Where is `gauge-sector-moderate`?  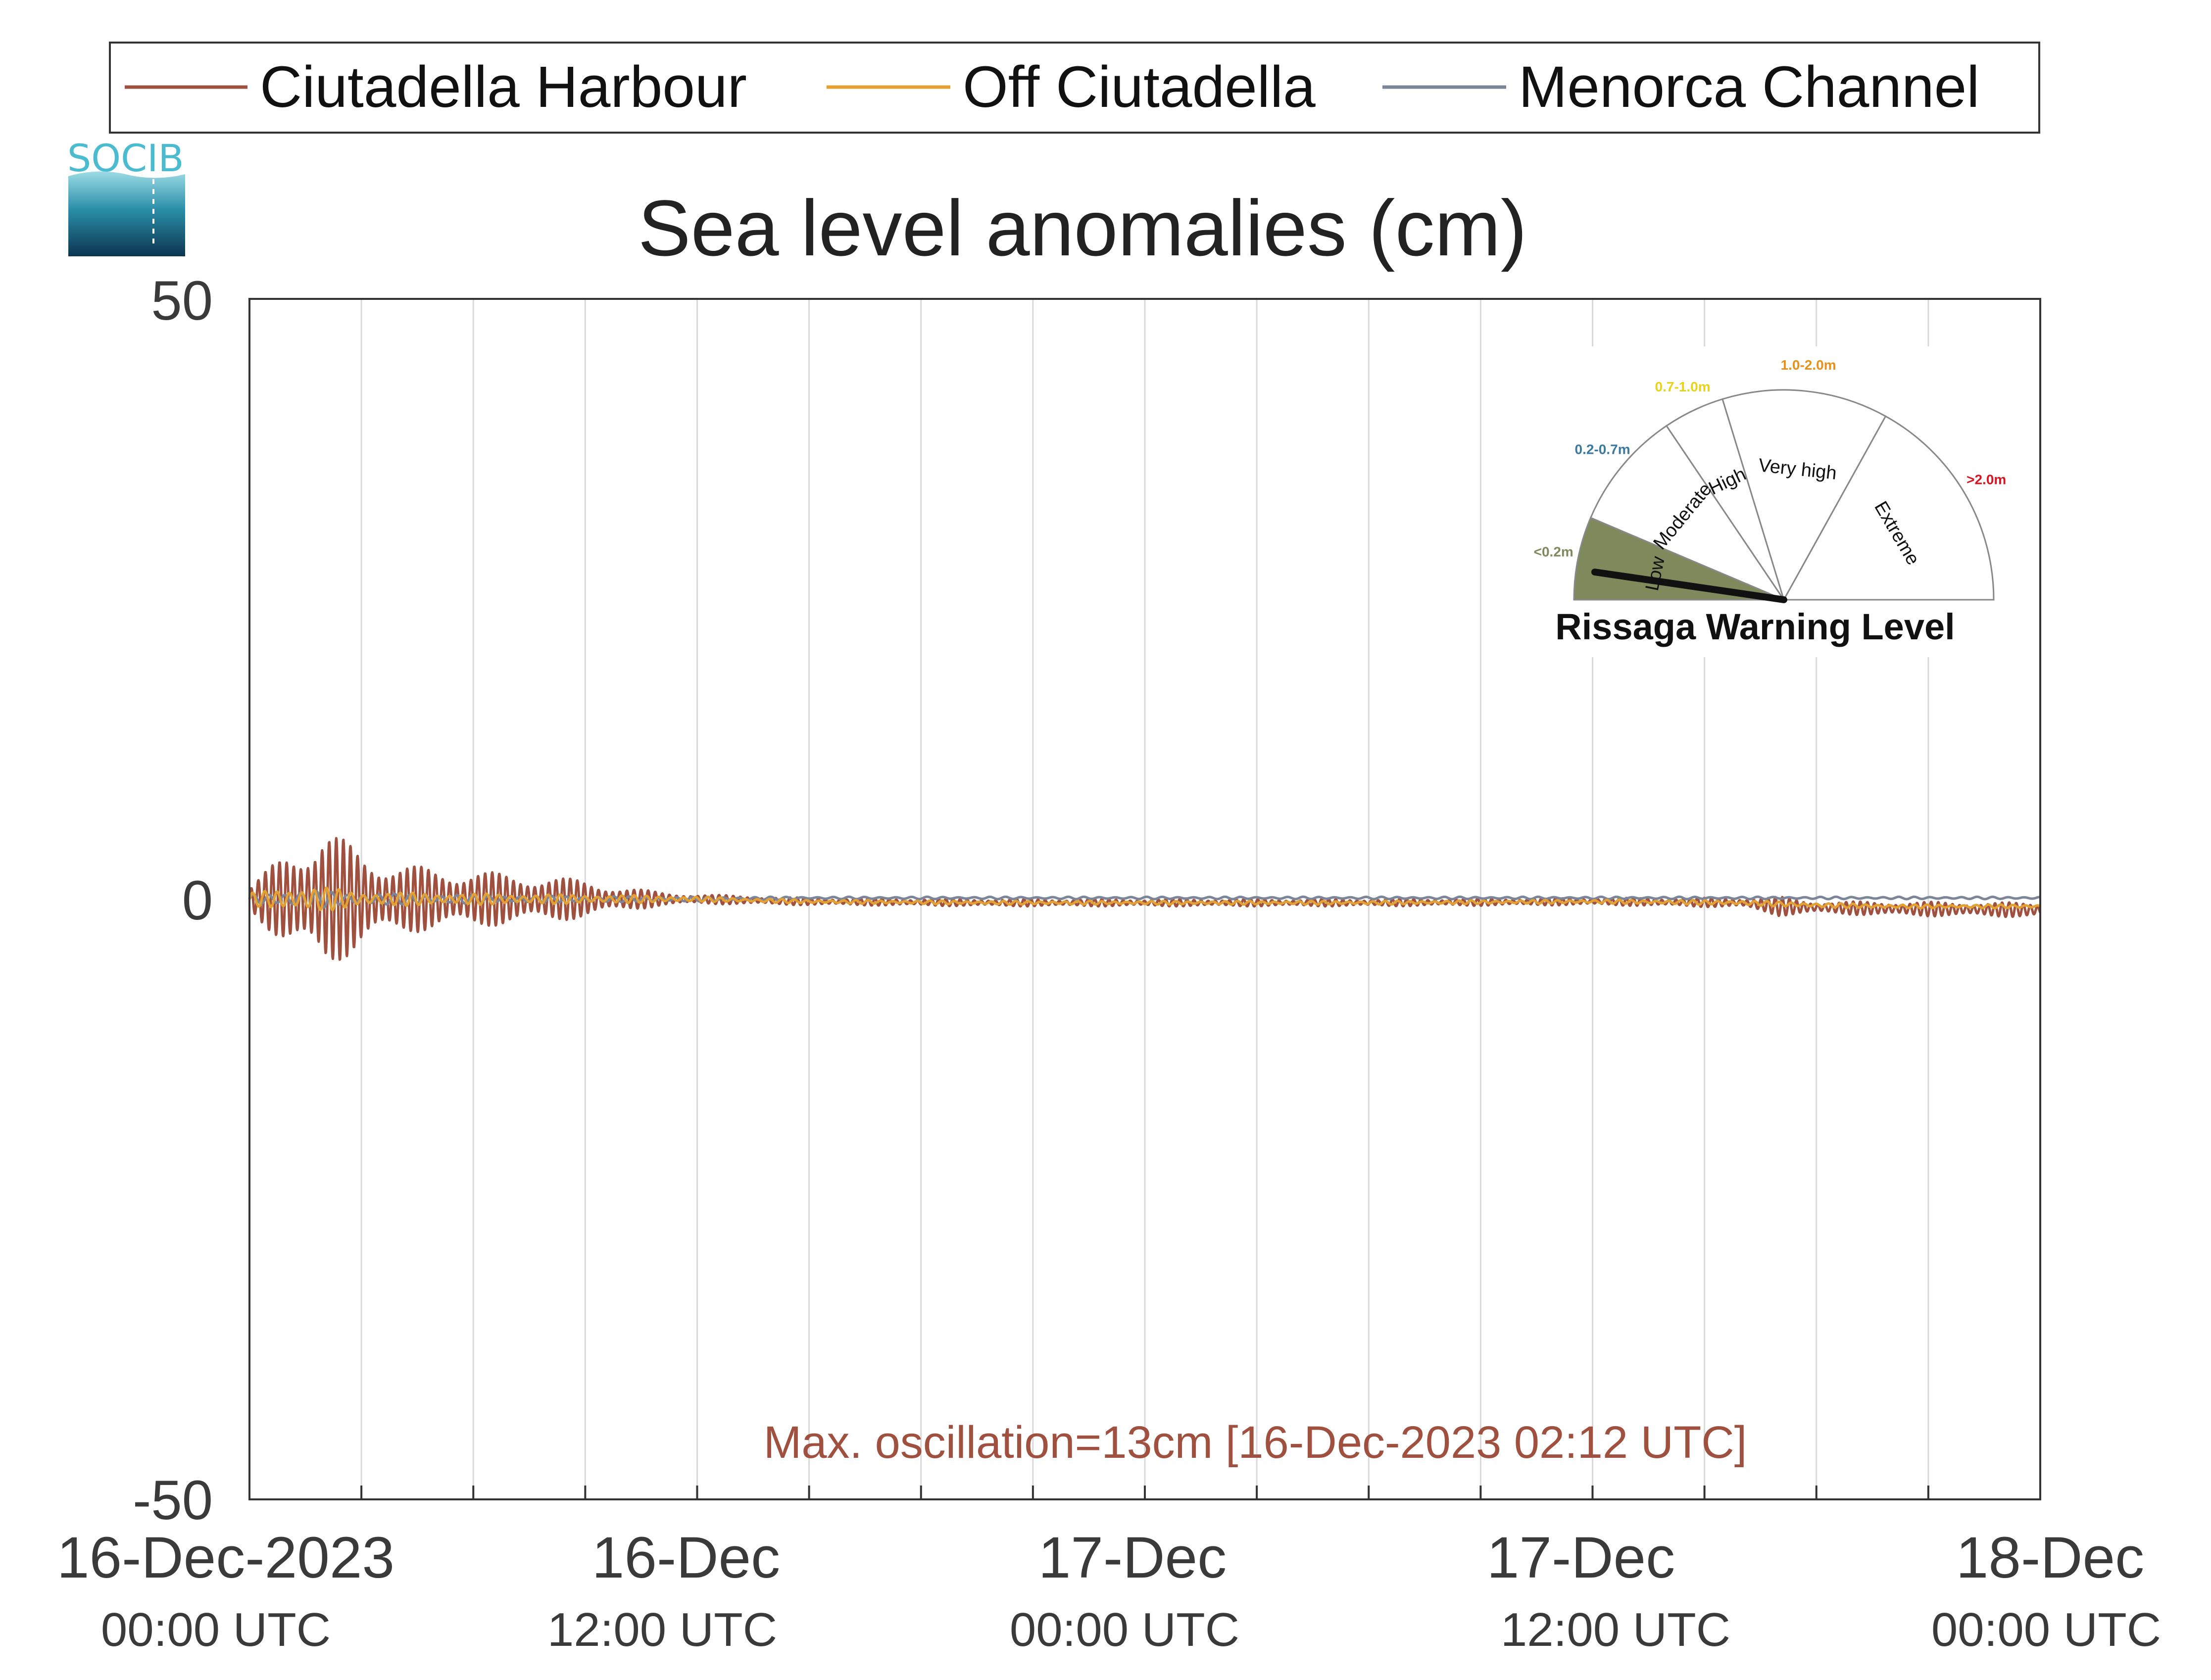
gauge-sector-moderate is located at coordinates (1687, 513).